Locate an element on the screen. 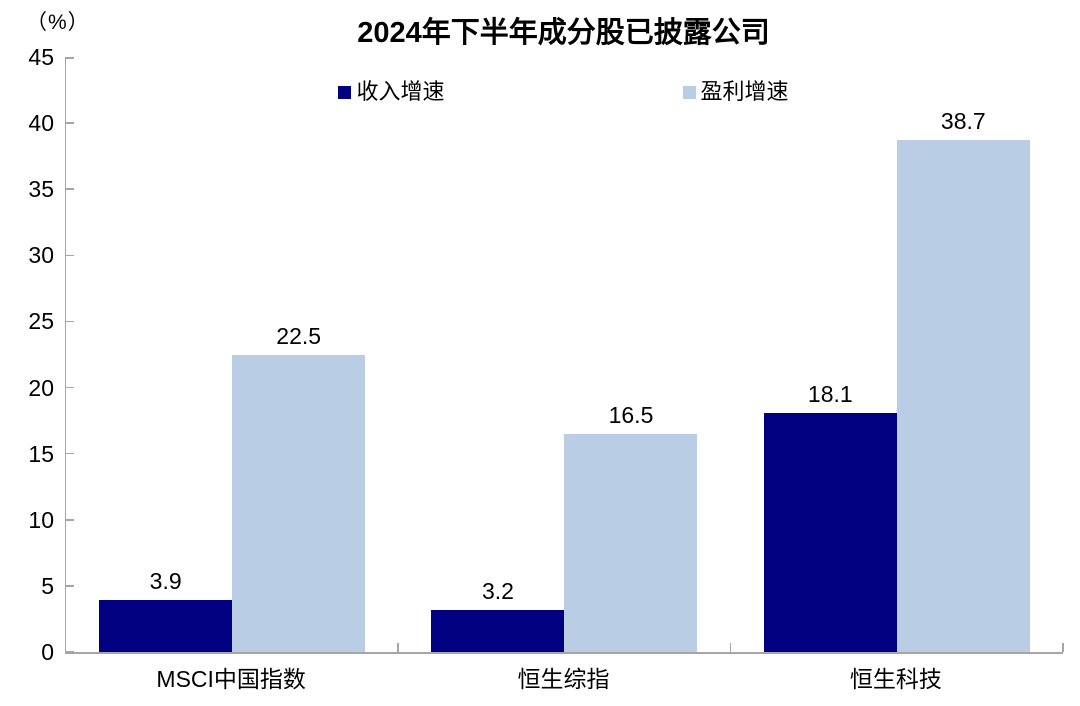 This screenshot has width=1080, height=706. y-tick-label: 20 is located at coordinates (41, 387).